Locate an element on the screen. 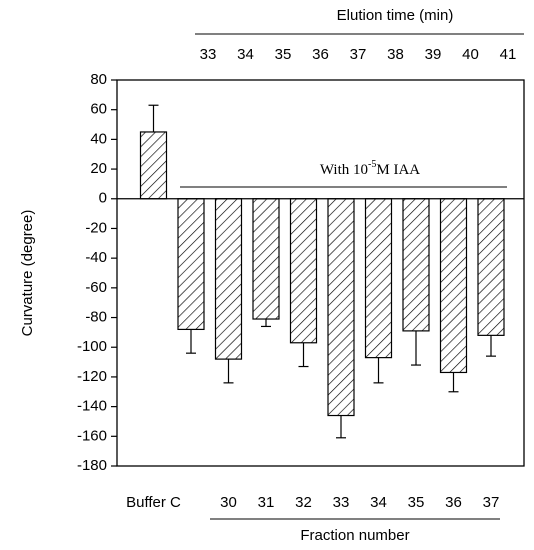  top-axis-title: Elution time (min) is located at coordinates (395, 15).